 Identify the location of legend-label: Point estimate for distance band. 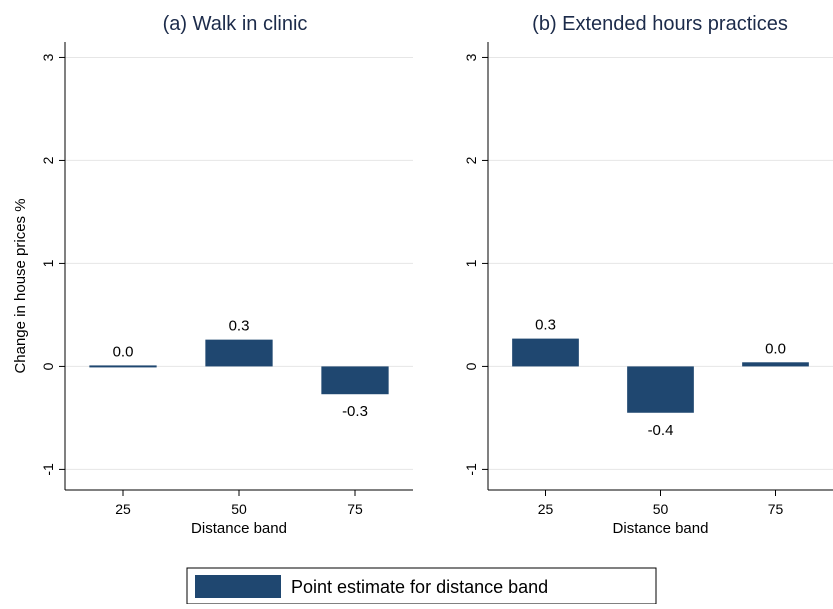
(419, 587).